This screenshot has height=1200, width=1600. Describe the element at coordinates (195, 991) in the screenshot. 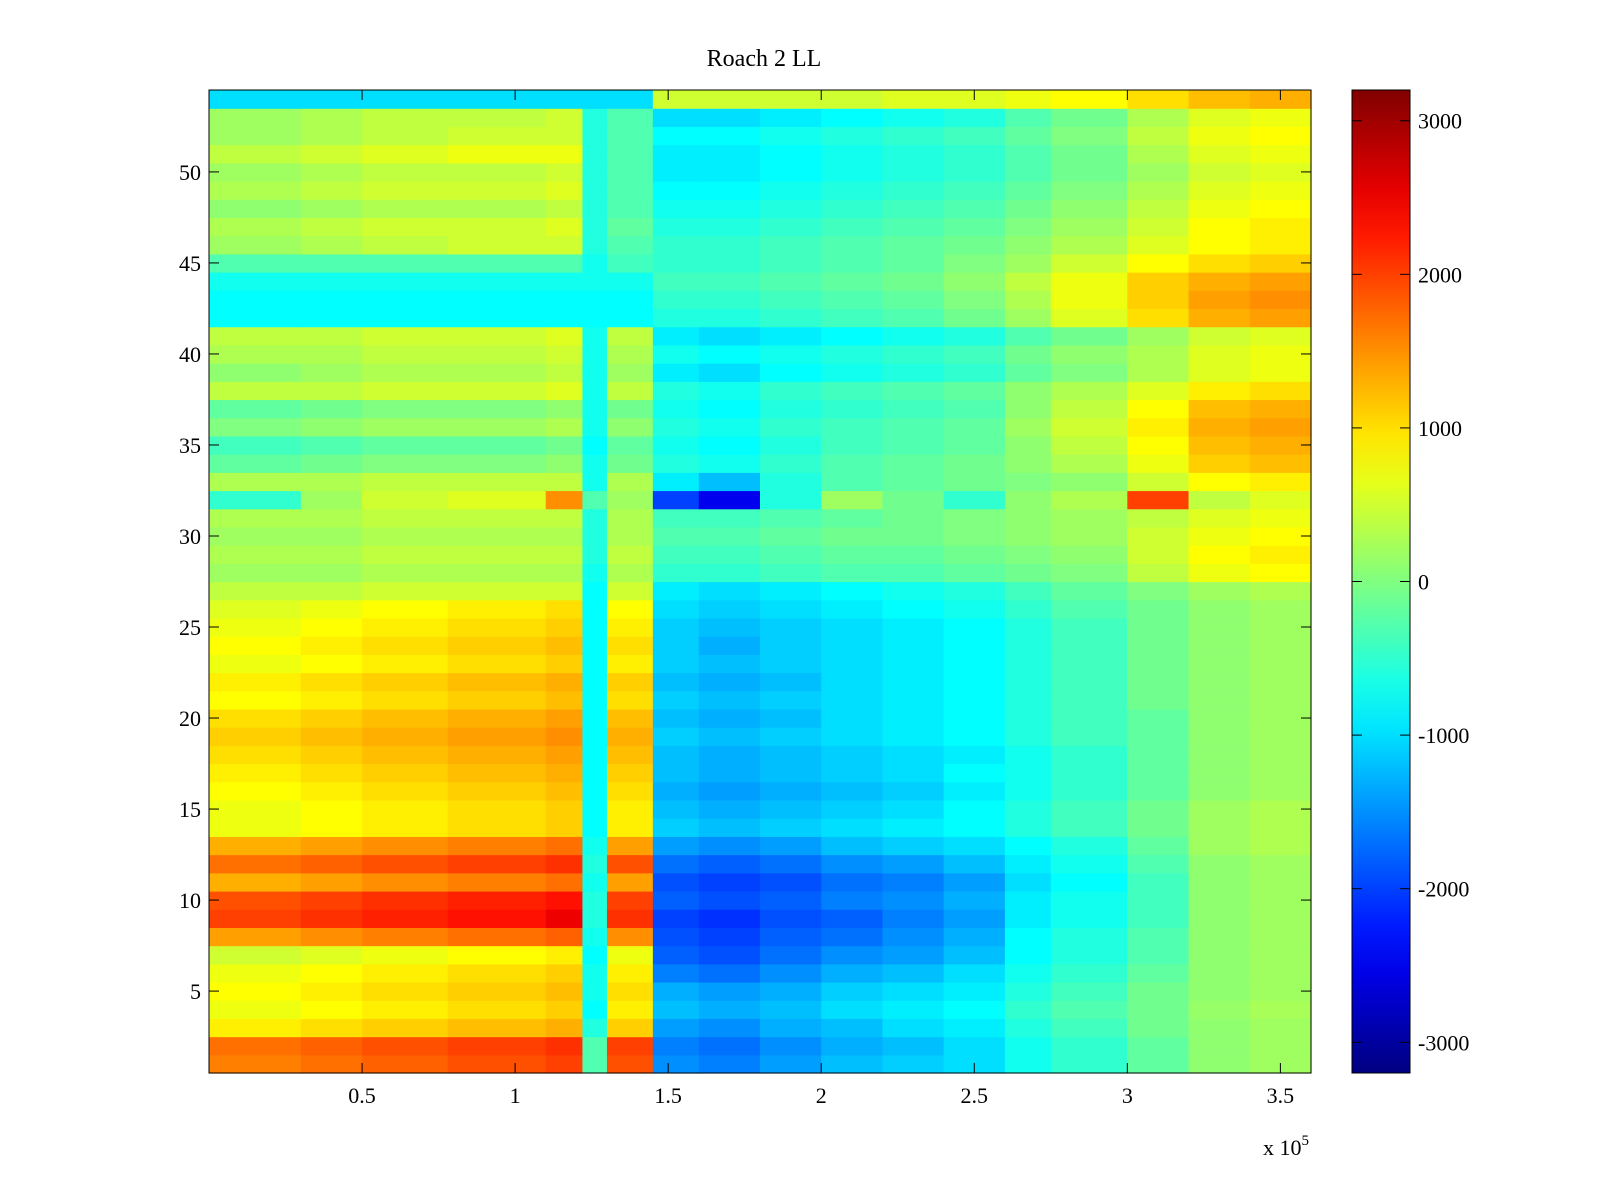

I see `y-tick-label: 5` at that location.